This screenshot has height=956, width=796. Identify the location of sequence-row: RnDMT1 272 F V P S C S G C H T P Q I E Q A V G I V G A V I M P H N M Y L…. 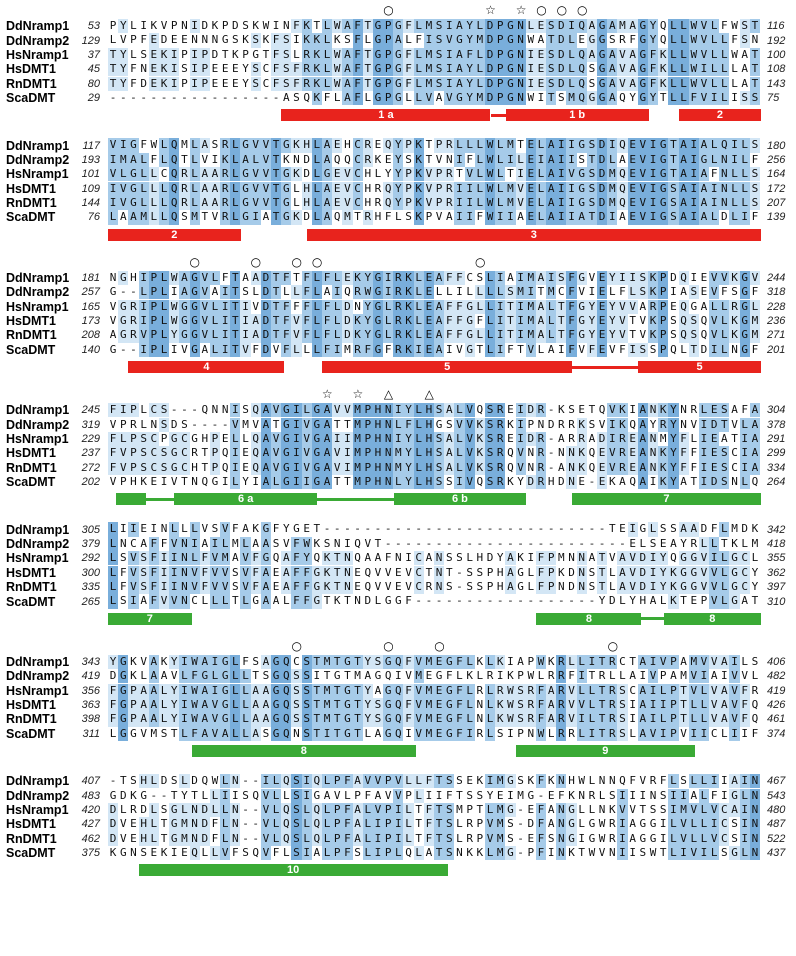
(401, 467).